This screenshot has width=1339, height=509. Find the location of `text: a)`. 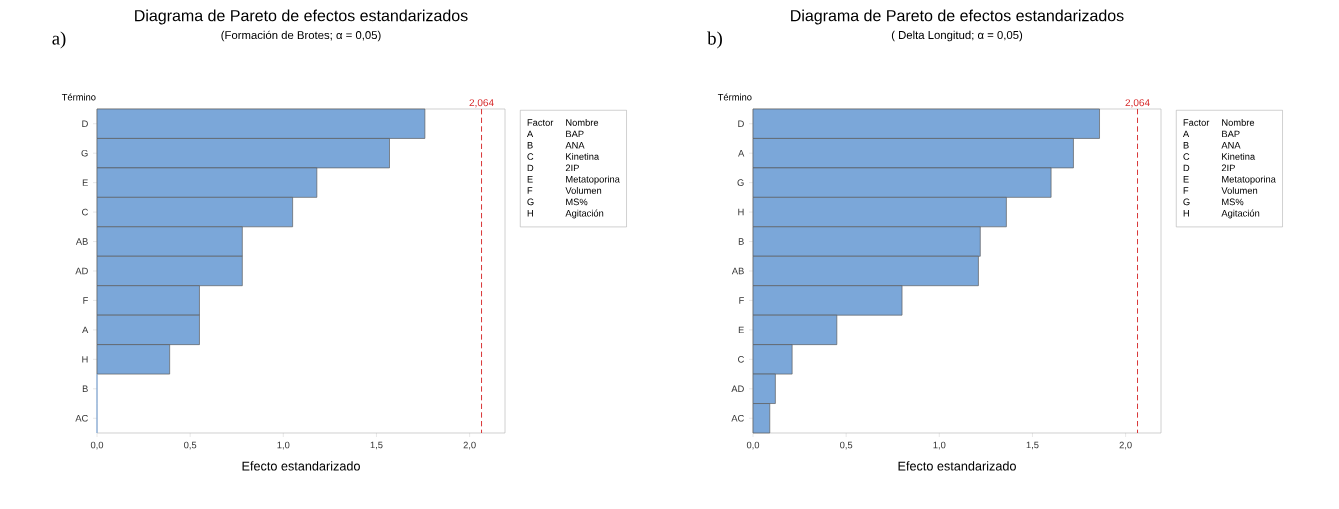

text: a) is located at coordinates (59, 40).